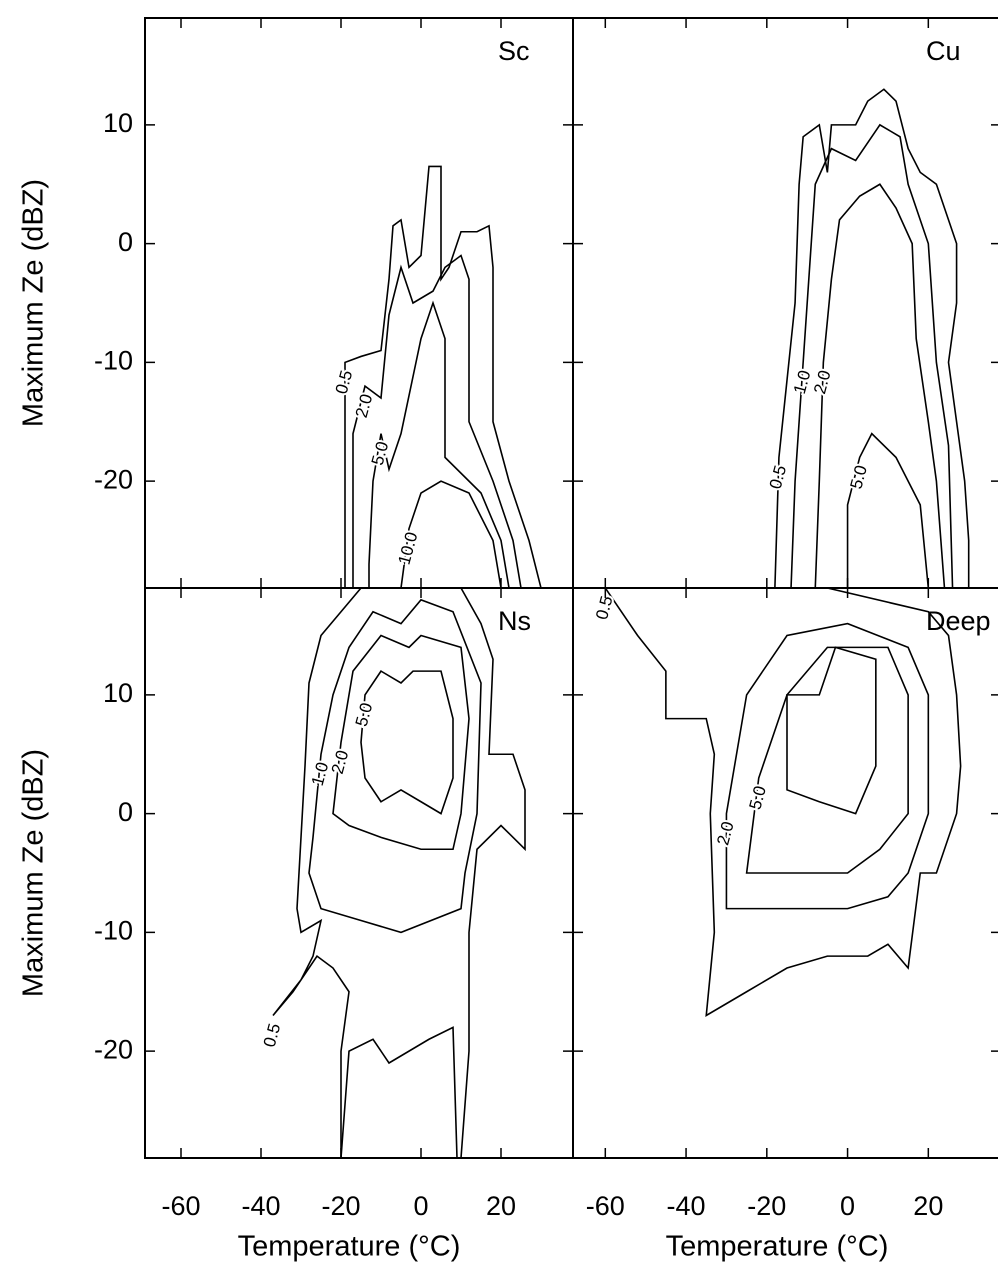 The height and width of the screenshot is (1274, 998). I want to click on panel-label: Cu, so click(943, 51).